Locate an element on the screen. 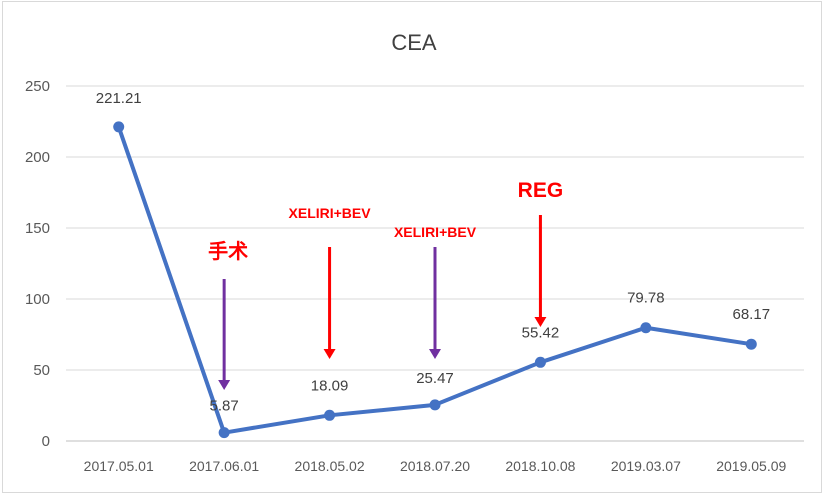 The image size is (826, 497). data-label: 68.17 is located at coordinates (752, 314).